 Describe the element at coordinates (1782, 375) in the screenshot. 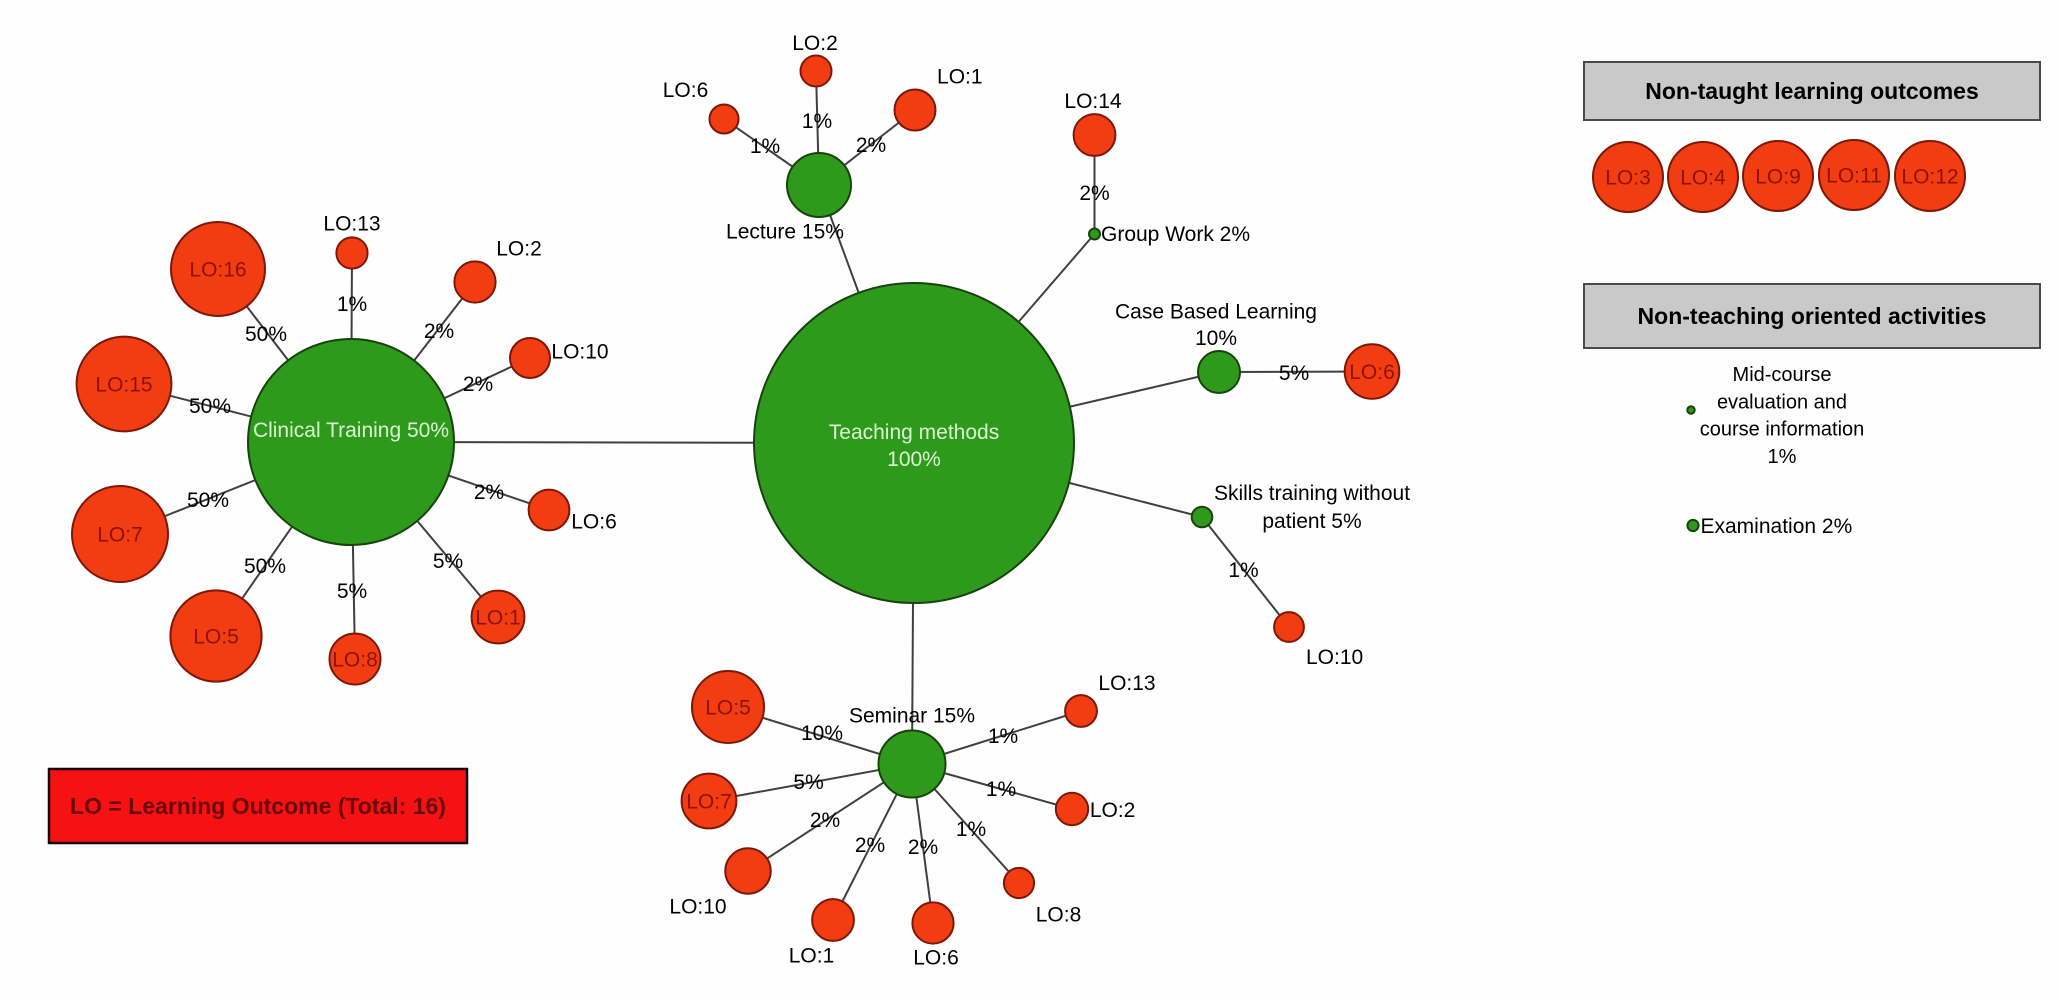

I see `svg-text: Mid-course` at that location.